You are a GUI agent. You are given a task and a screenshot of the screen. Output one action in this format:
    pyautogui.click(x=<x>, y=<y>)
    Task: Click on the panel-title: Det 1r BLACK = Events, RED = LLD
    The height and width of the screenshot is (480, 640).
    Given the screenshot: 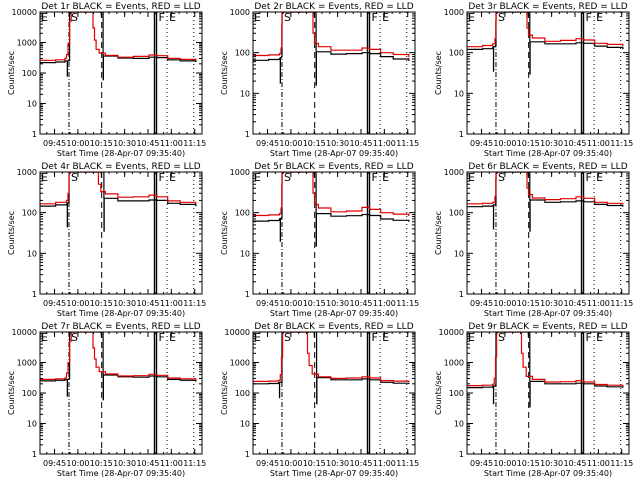 What is the action you would take?
    pyautogui.click(x=120, y=7)
    